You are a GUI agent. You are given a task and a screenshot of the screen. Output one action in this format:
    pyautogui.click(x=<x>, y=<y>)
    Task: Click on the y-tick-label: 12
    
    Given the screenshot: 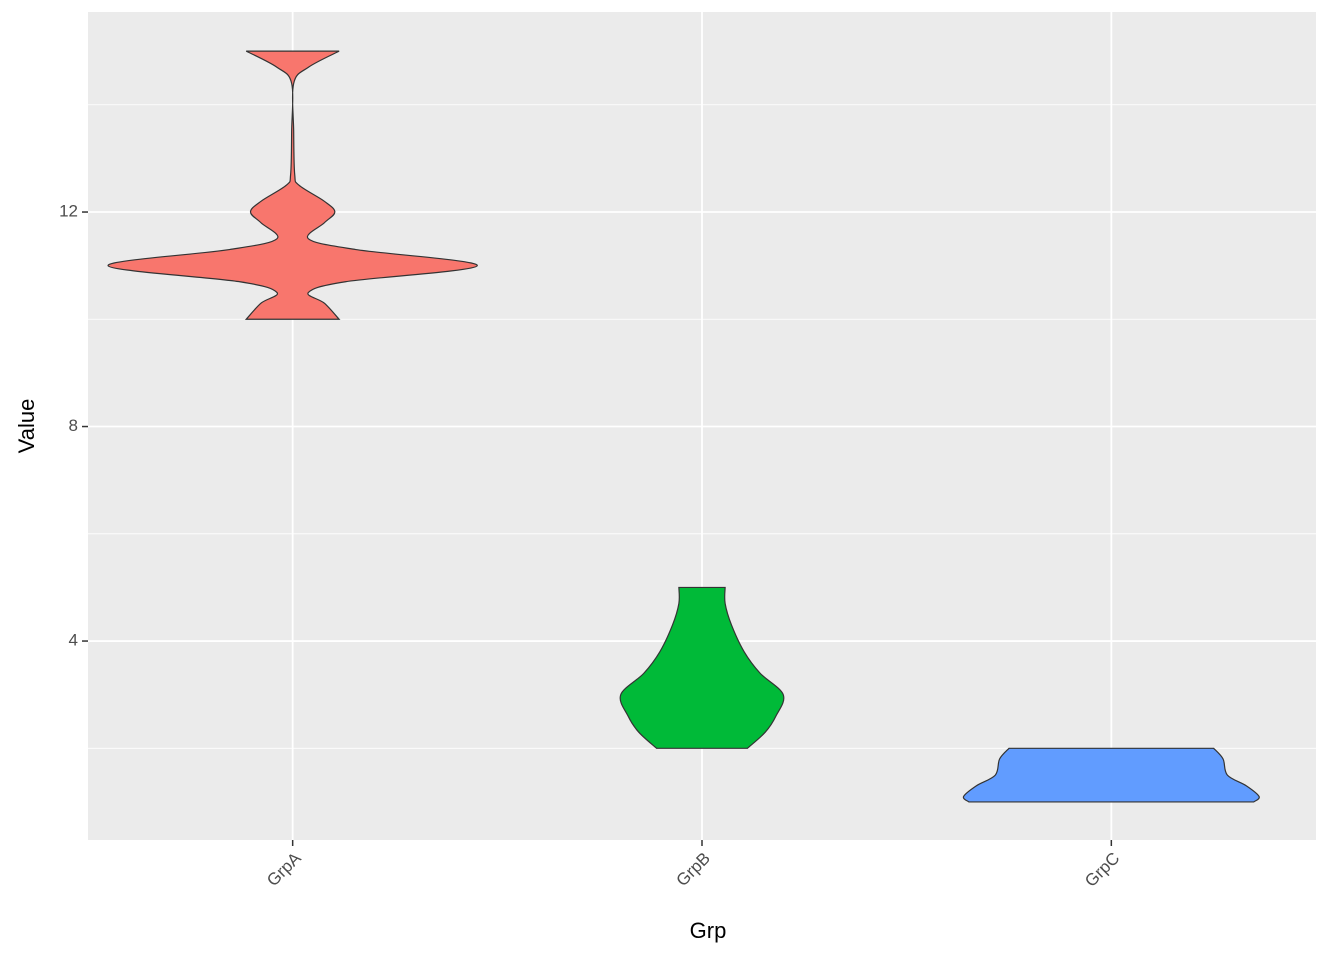 What is the action you would take?
    pyautogui.click(x=68, y=211)
    